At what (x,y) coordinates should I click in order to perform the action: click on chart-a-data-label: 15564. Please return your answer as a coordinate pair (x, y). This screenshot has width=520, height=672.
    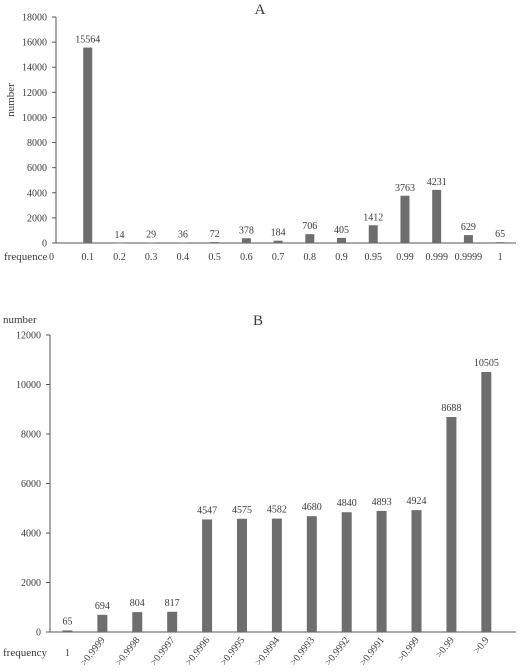
    Looking at the image, I should click on (87, 40).